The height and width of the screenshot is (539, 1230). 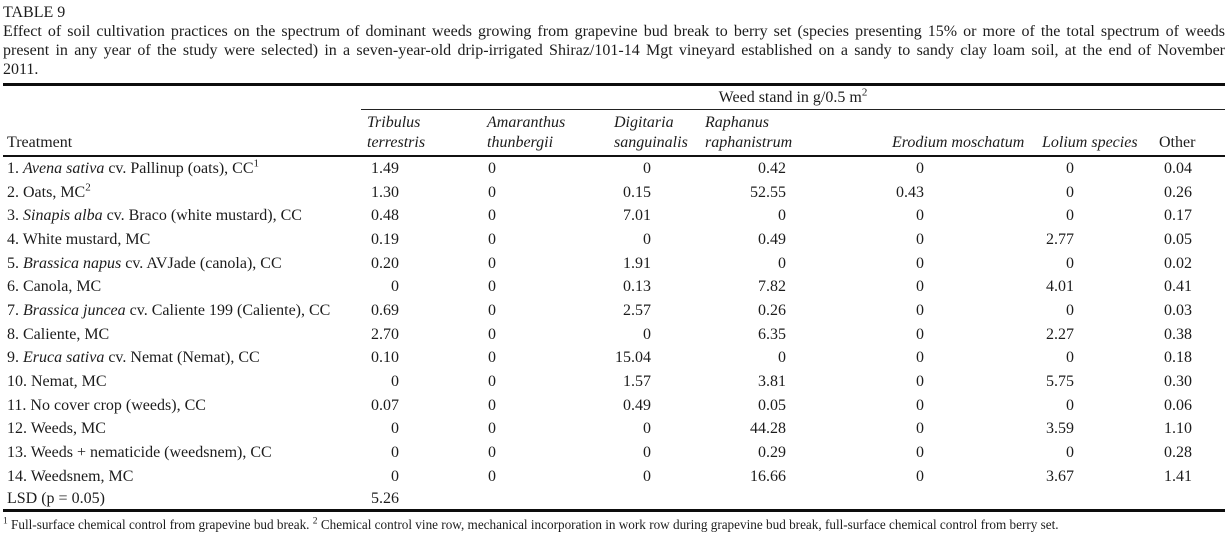 I want to click on treatment-cell: 14. Weedsnem, MC, so click(x=182, y=477).